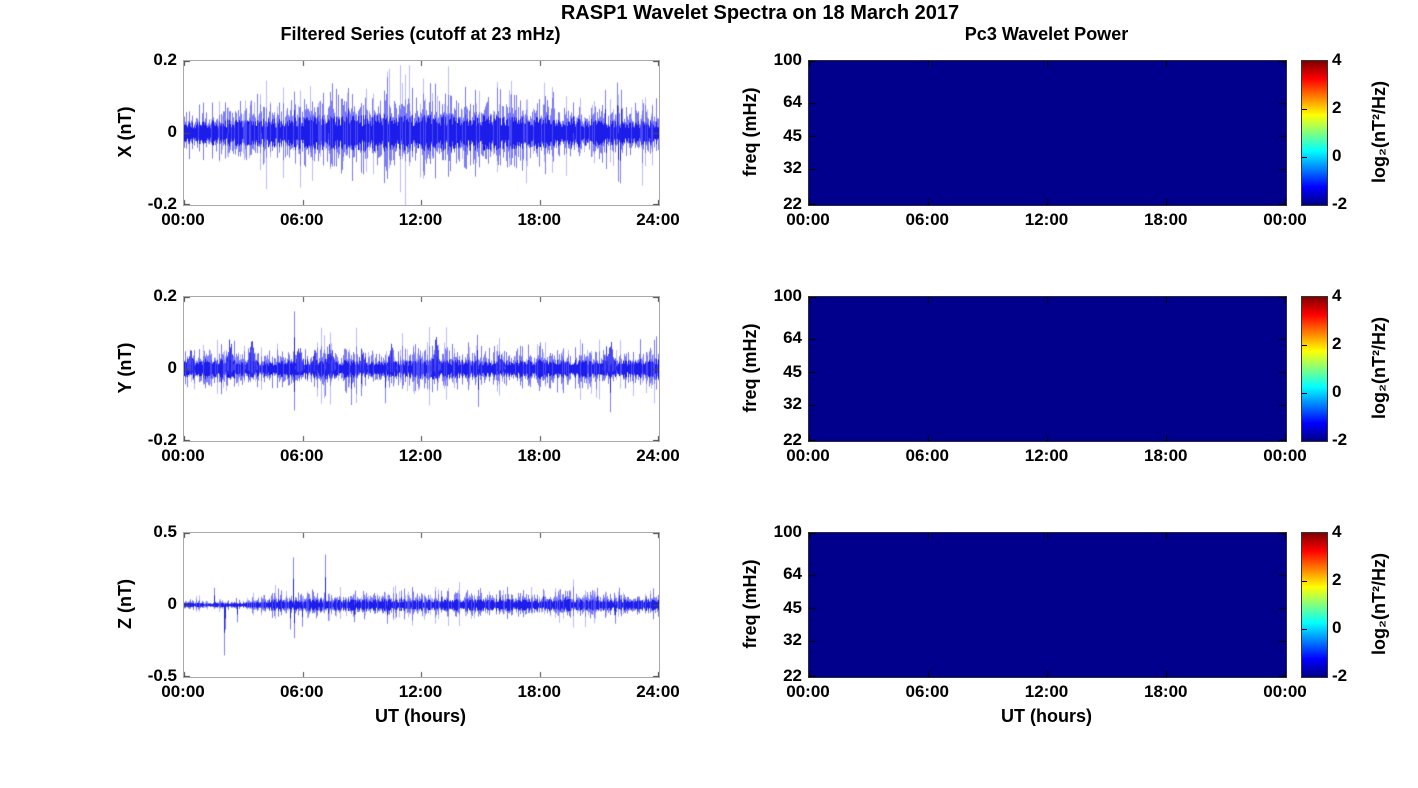  What do you see at coordinates (162, 675) in the screenshot?
I see `y-tick-label: -0.5` at bounding box center [162, 675].